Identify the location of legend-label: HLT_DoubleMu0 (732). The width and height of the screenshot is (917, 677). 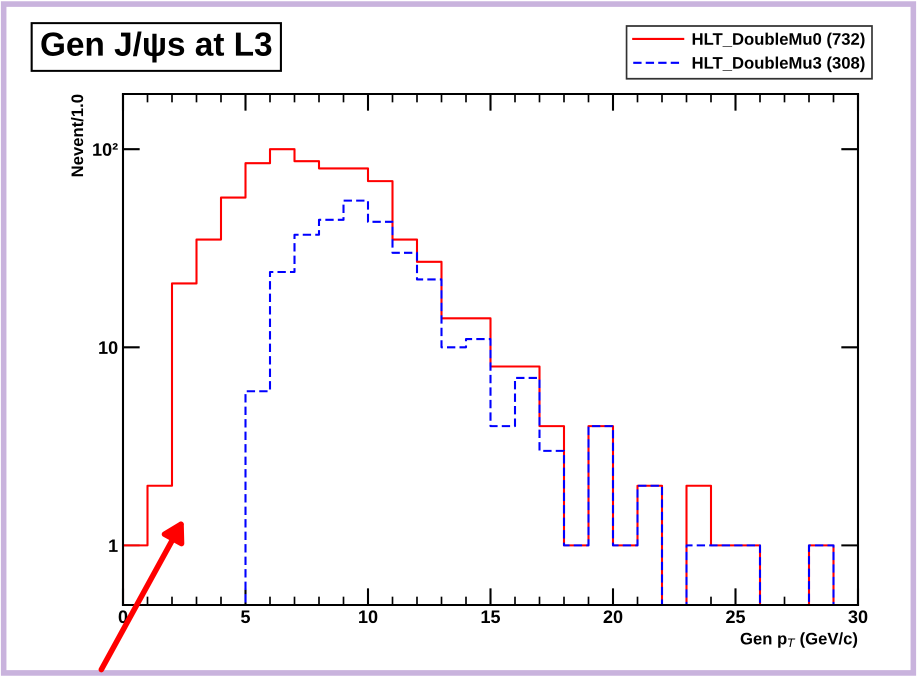
(778, 40).